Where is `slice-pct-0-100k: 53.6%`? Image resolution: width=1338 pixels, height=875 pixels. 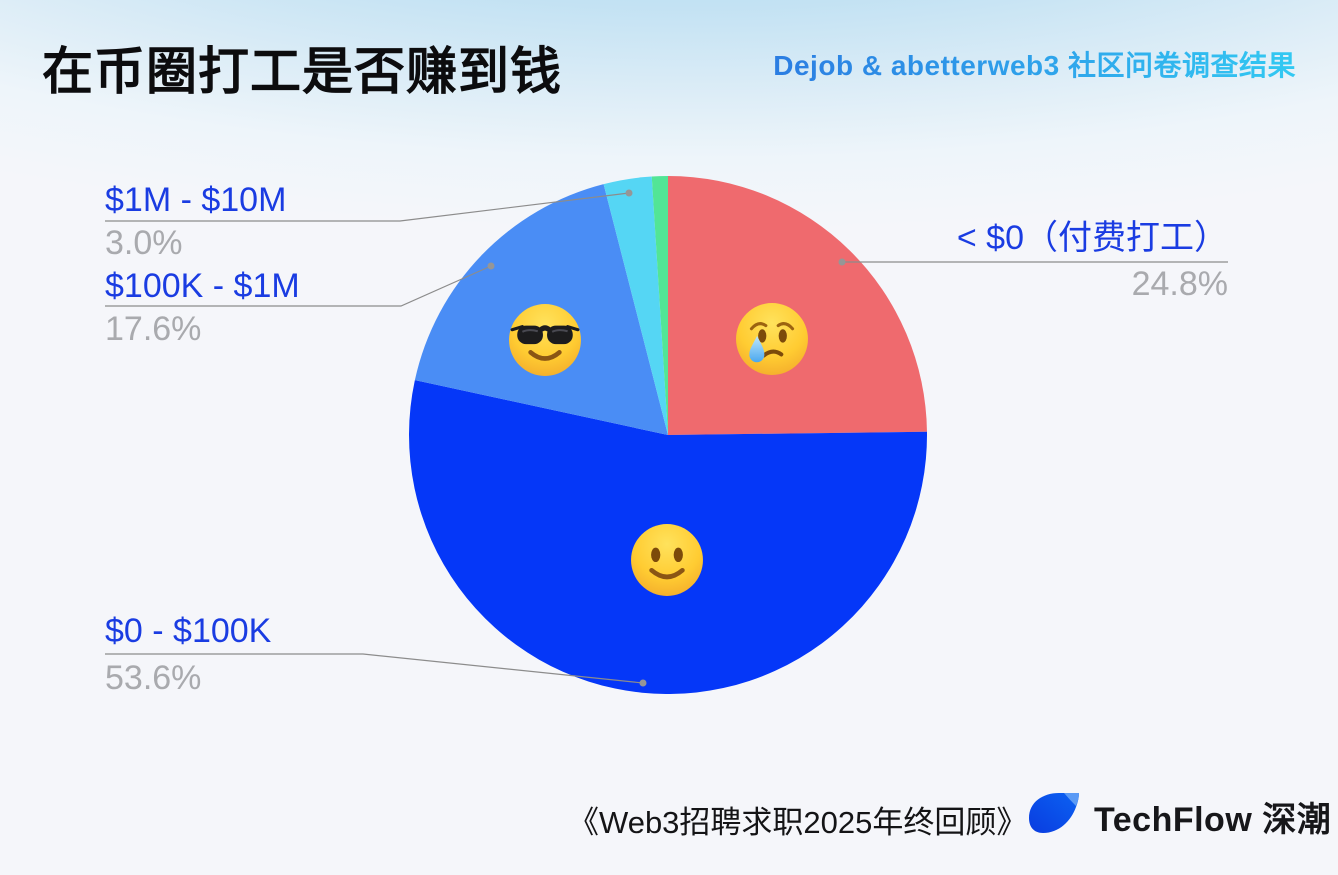
slice-pct-0-100k: 53.6% is located at coordinates (153, 678).